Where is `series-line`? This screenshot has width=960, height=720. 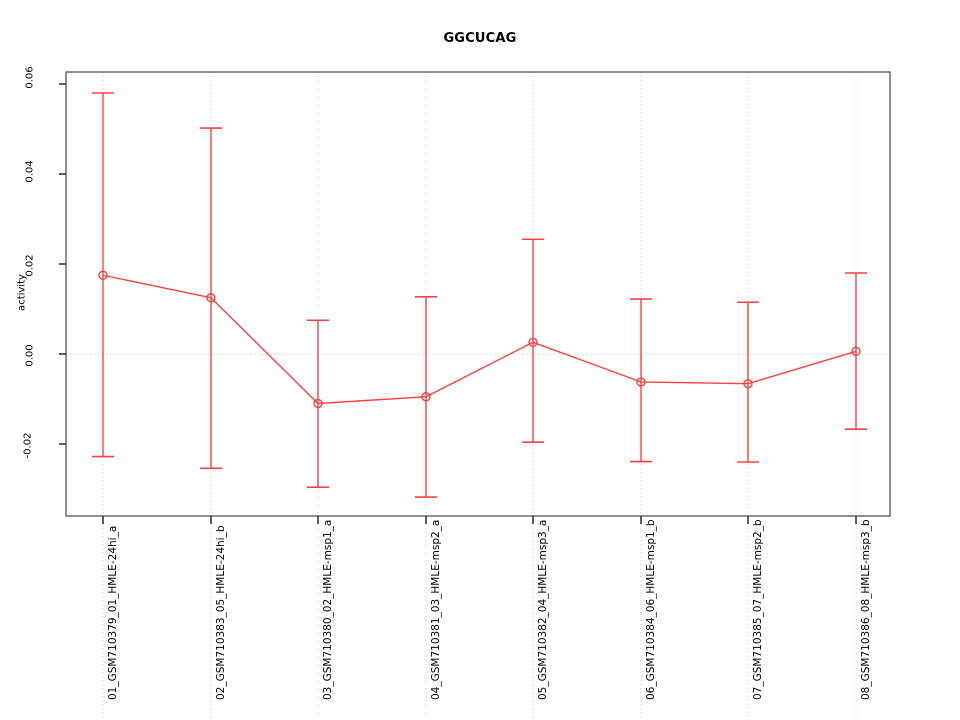 series-line is located at coordinates (479, 339).